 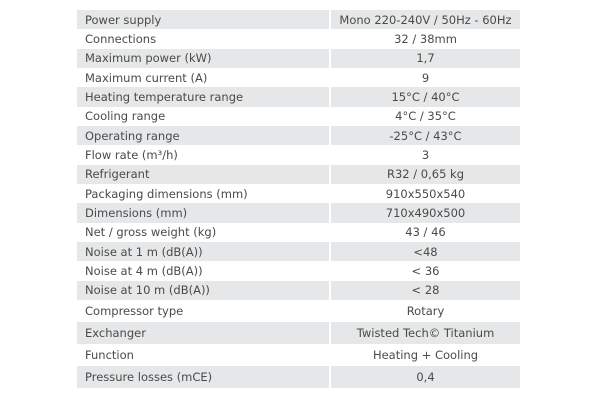 I want to click on spec-label: Maximum power (kW), so click(x=204, y=58).